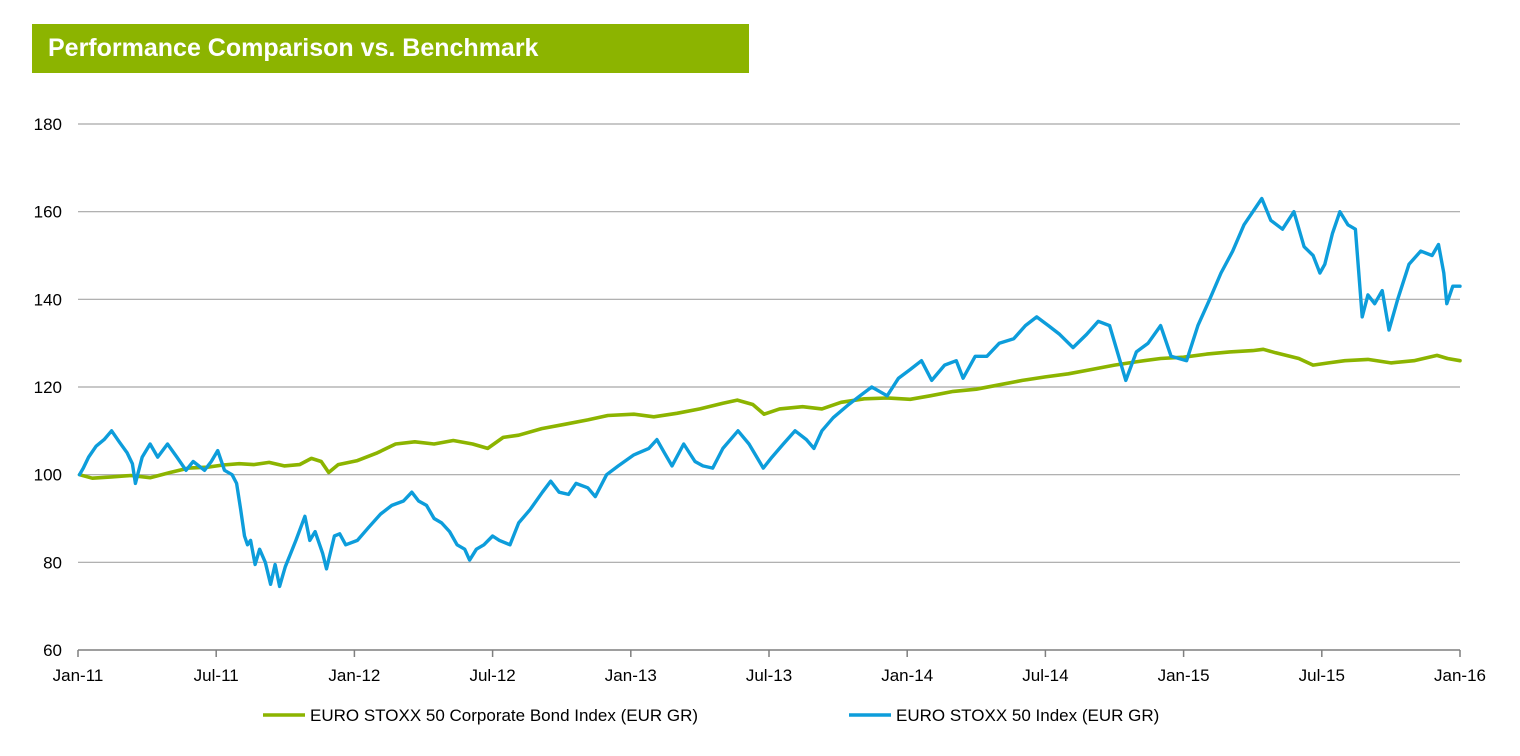  What do you see at coordinates (48, 124) in the screenshot?
I see `y-tick-label: 180` at bounding box center [48, 124].